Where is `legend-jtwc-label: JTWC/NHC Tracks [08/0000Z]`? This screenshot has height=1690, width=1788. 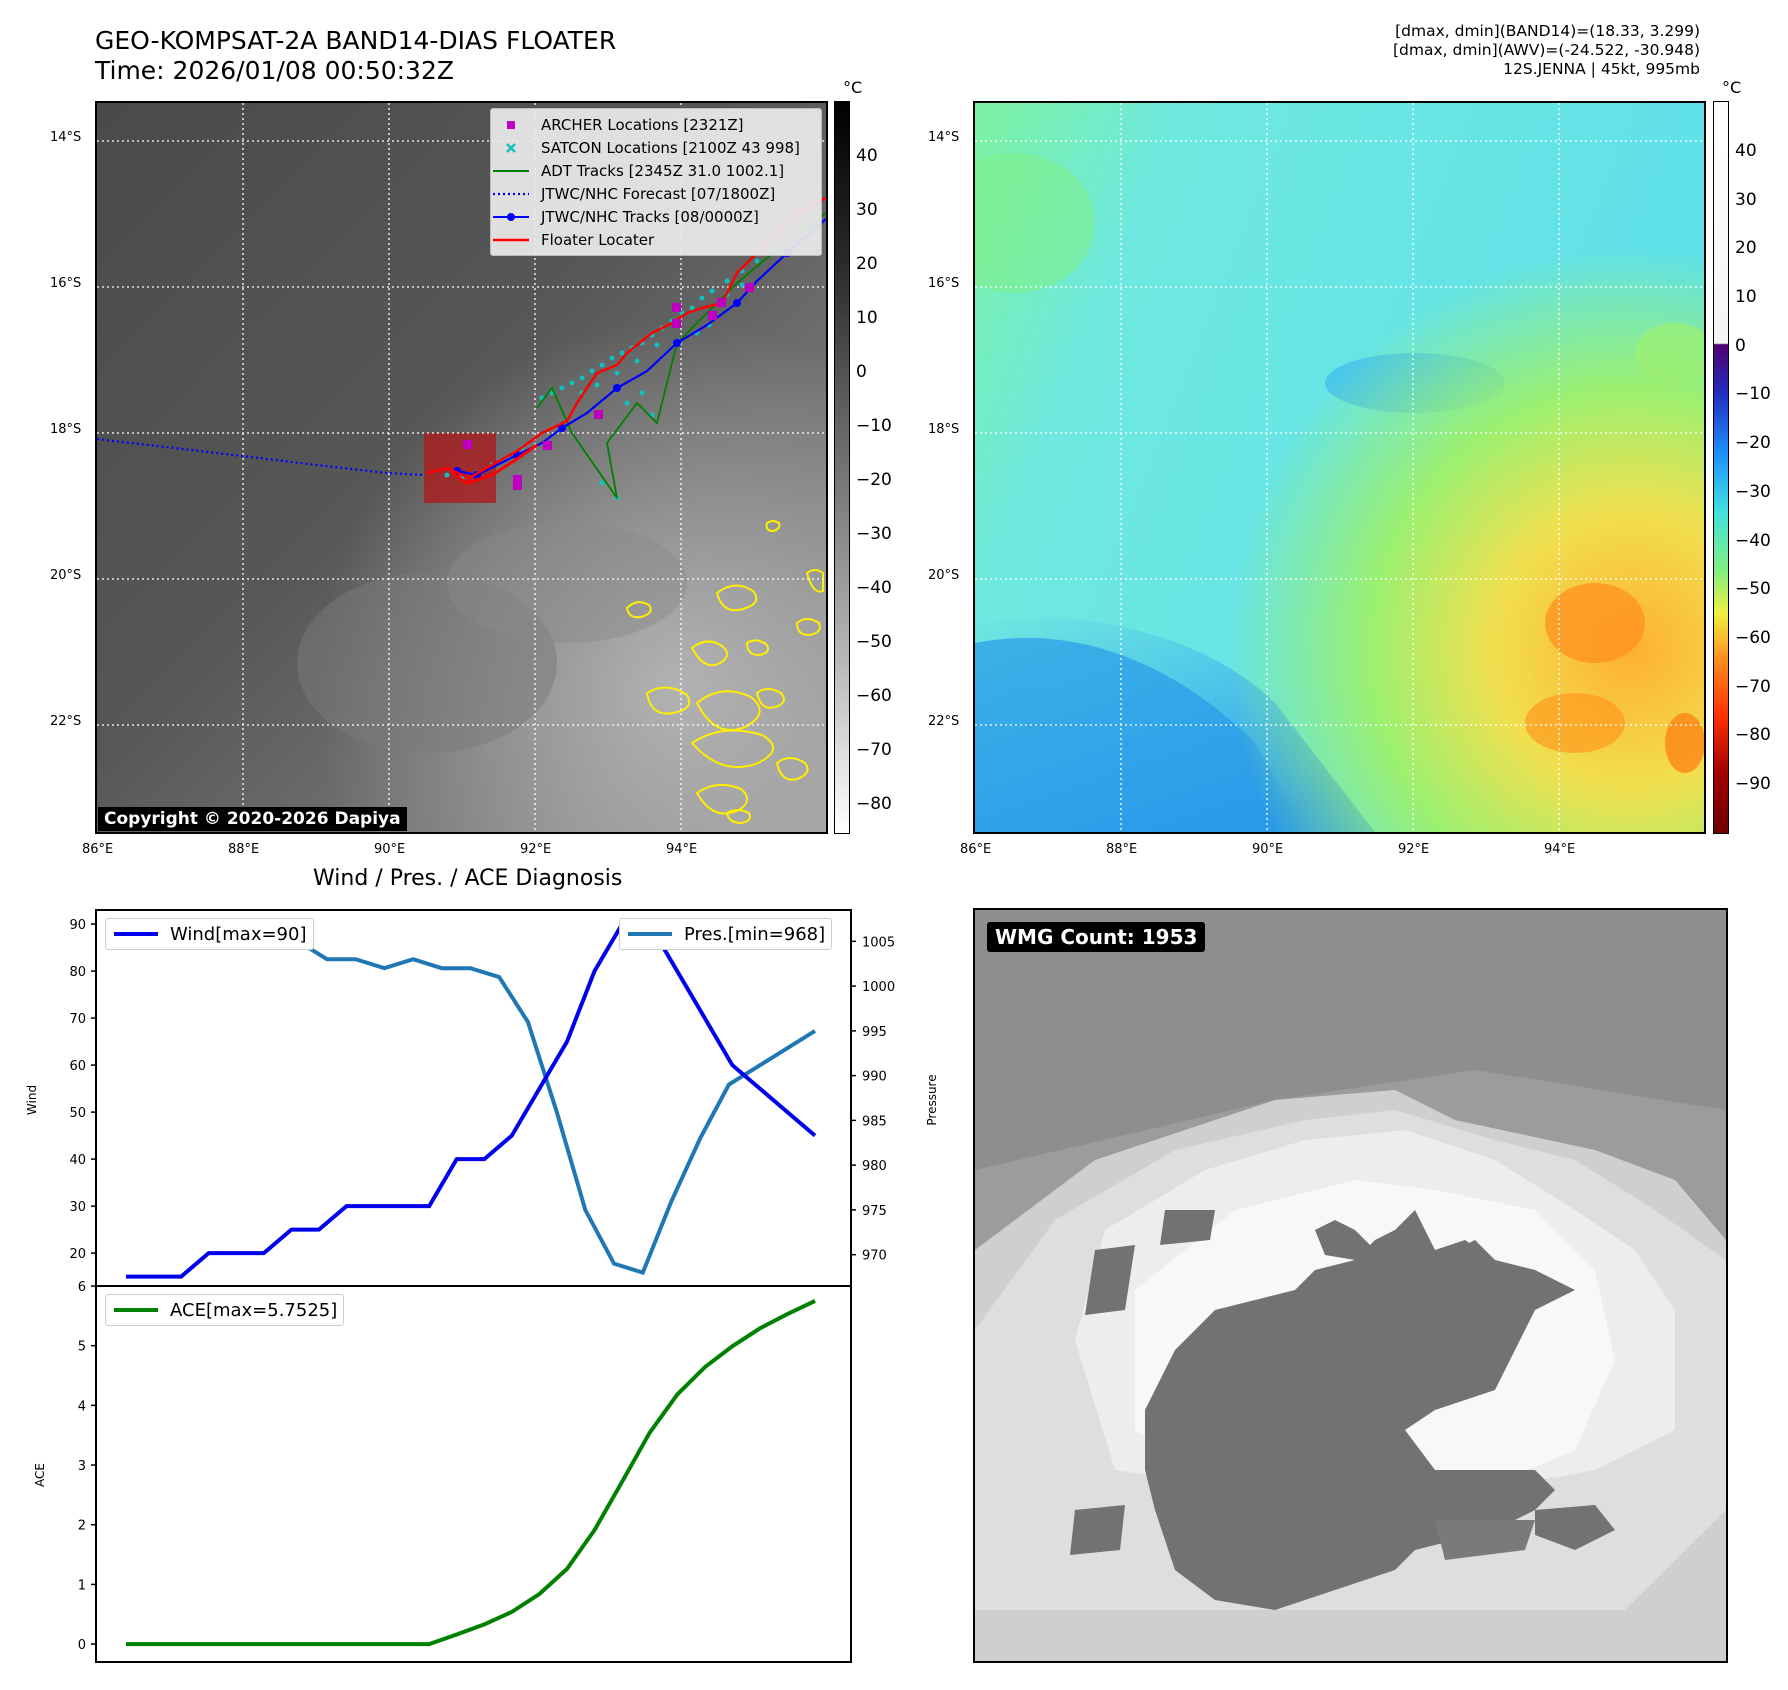 legend-jtwc-label: JTWC/NHC Tracks [08/0000Z] is located at coordinates (650, 216).